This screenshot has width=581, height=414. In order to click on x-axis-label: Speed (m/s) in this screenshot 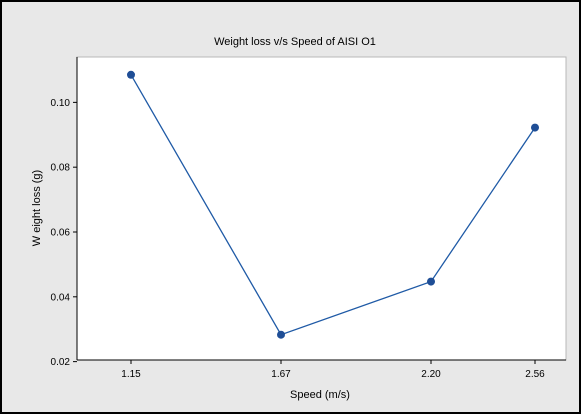, I will do `click(320, 395)`.